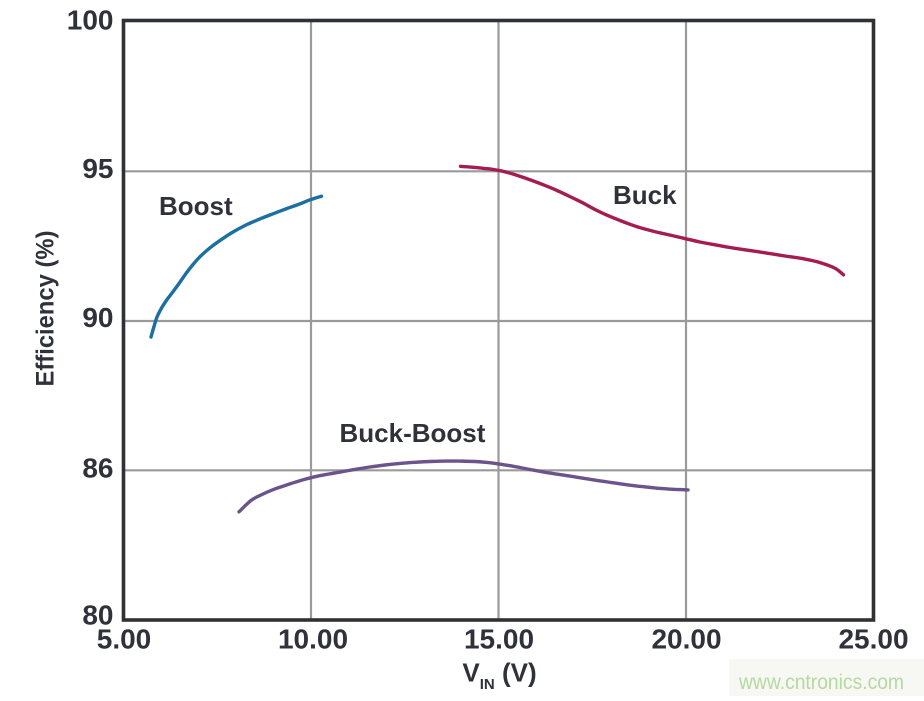 The width and height of the screenshot is (924, 701). I want to click on svg-text: VIN (V), so click(499, 676).